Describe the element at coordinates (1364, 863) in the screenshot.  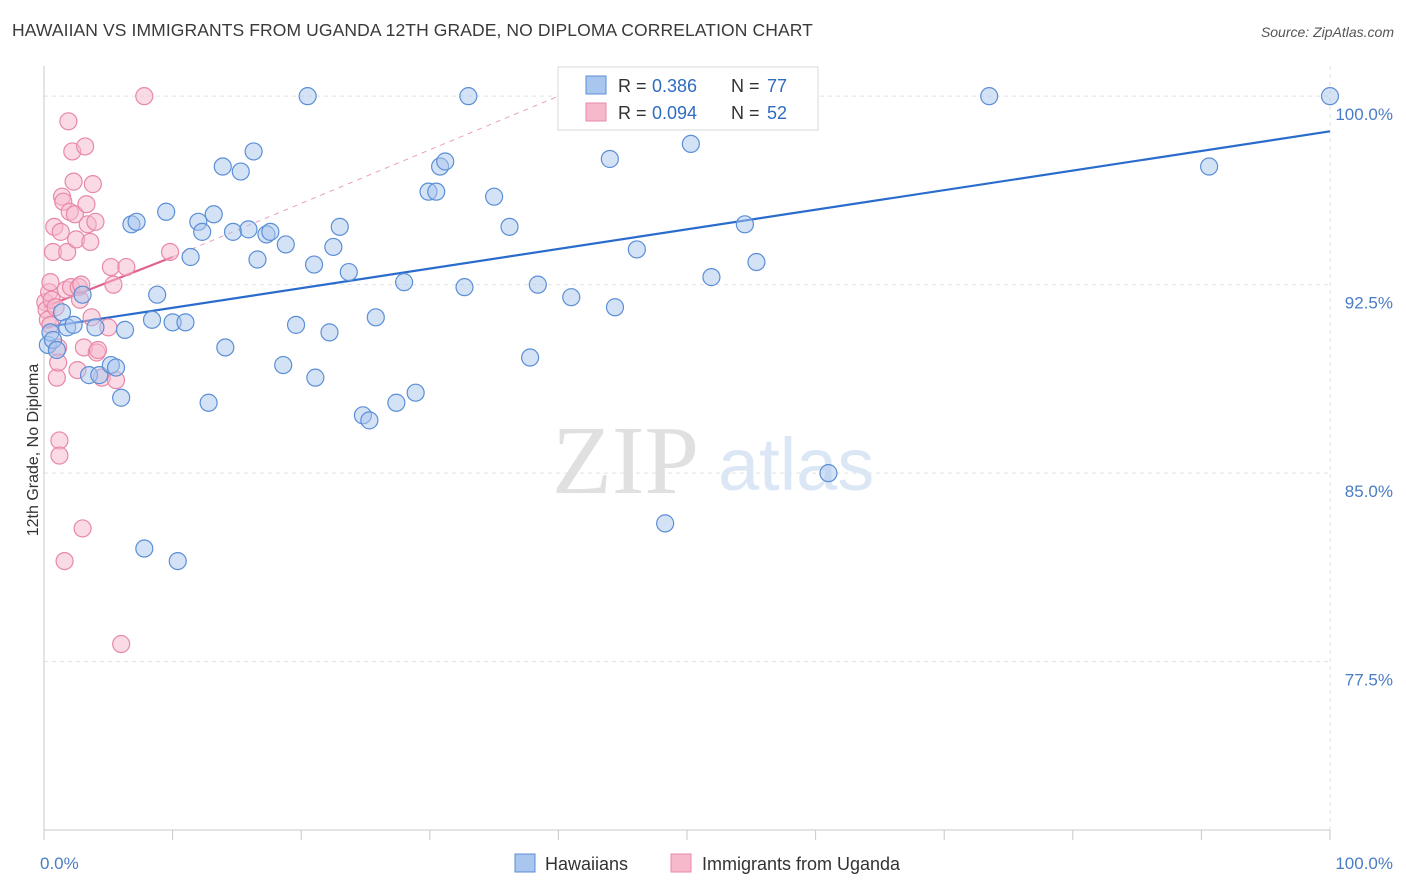
I see `x-tick-label-1: 100.0%` at that location.